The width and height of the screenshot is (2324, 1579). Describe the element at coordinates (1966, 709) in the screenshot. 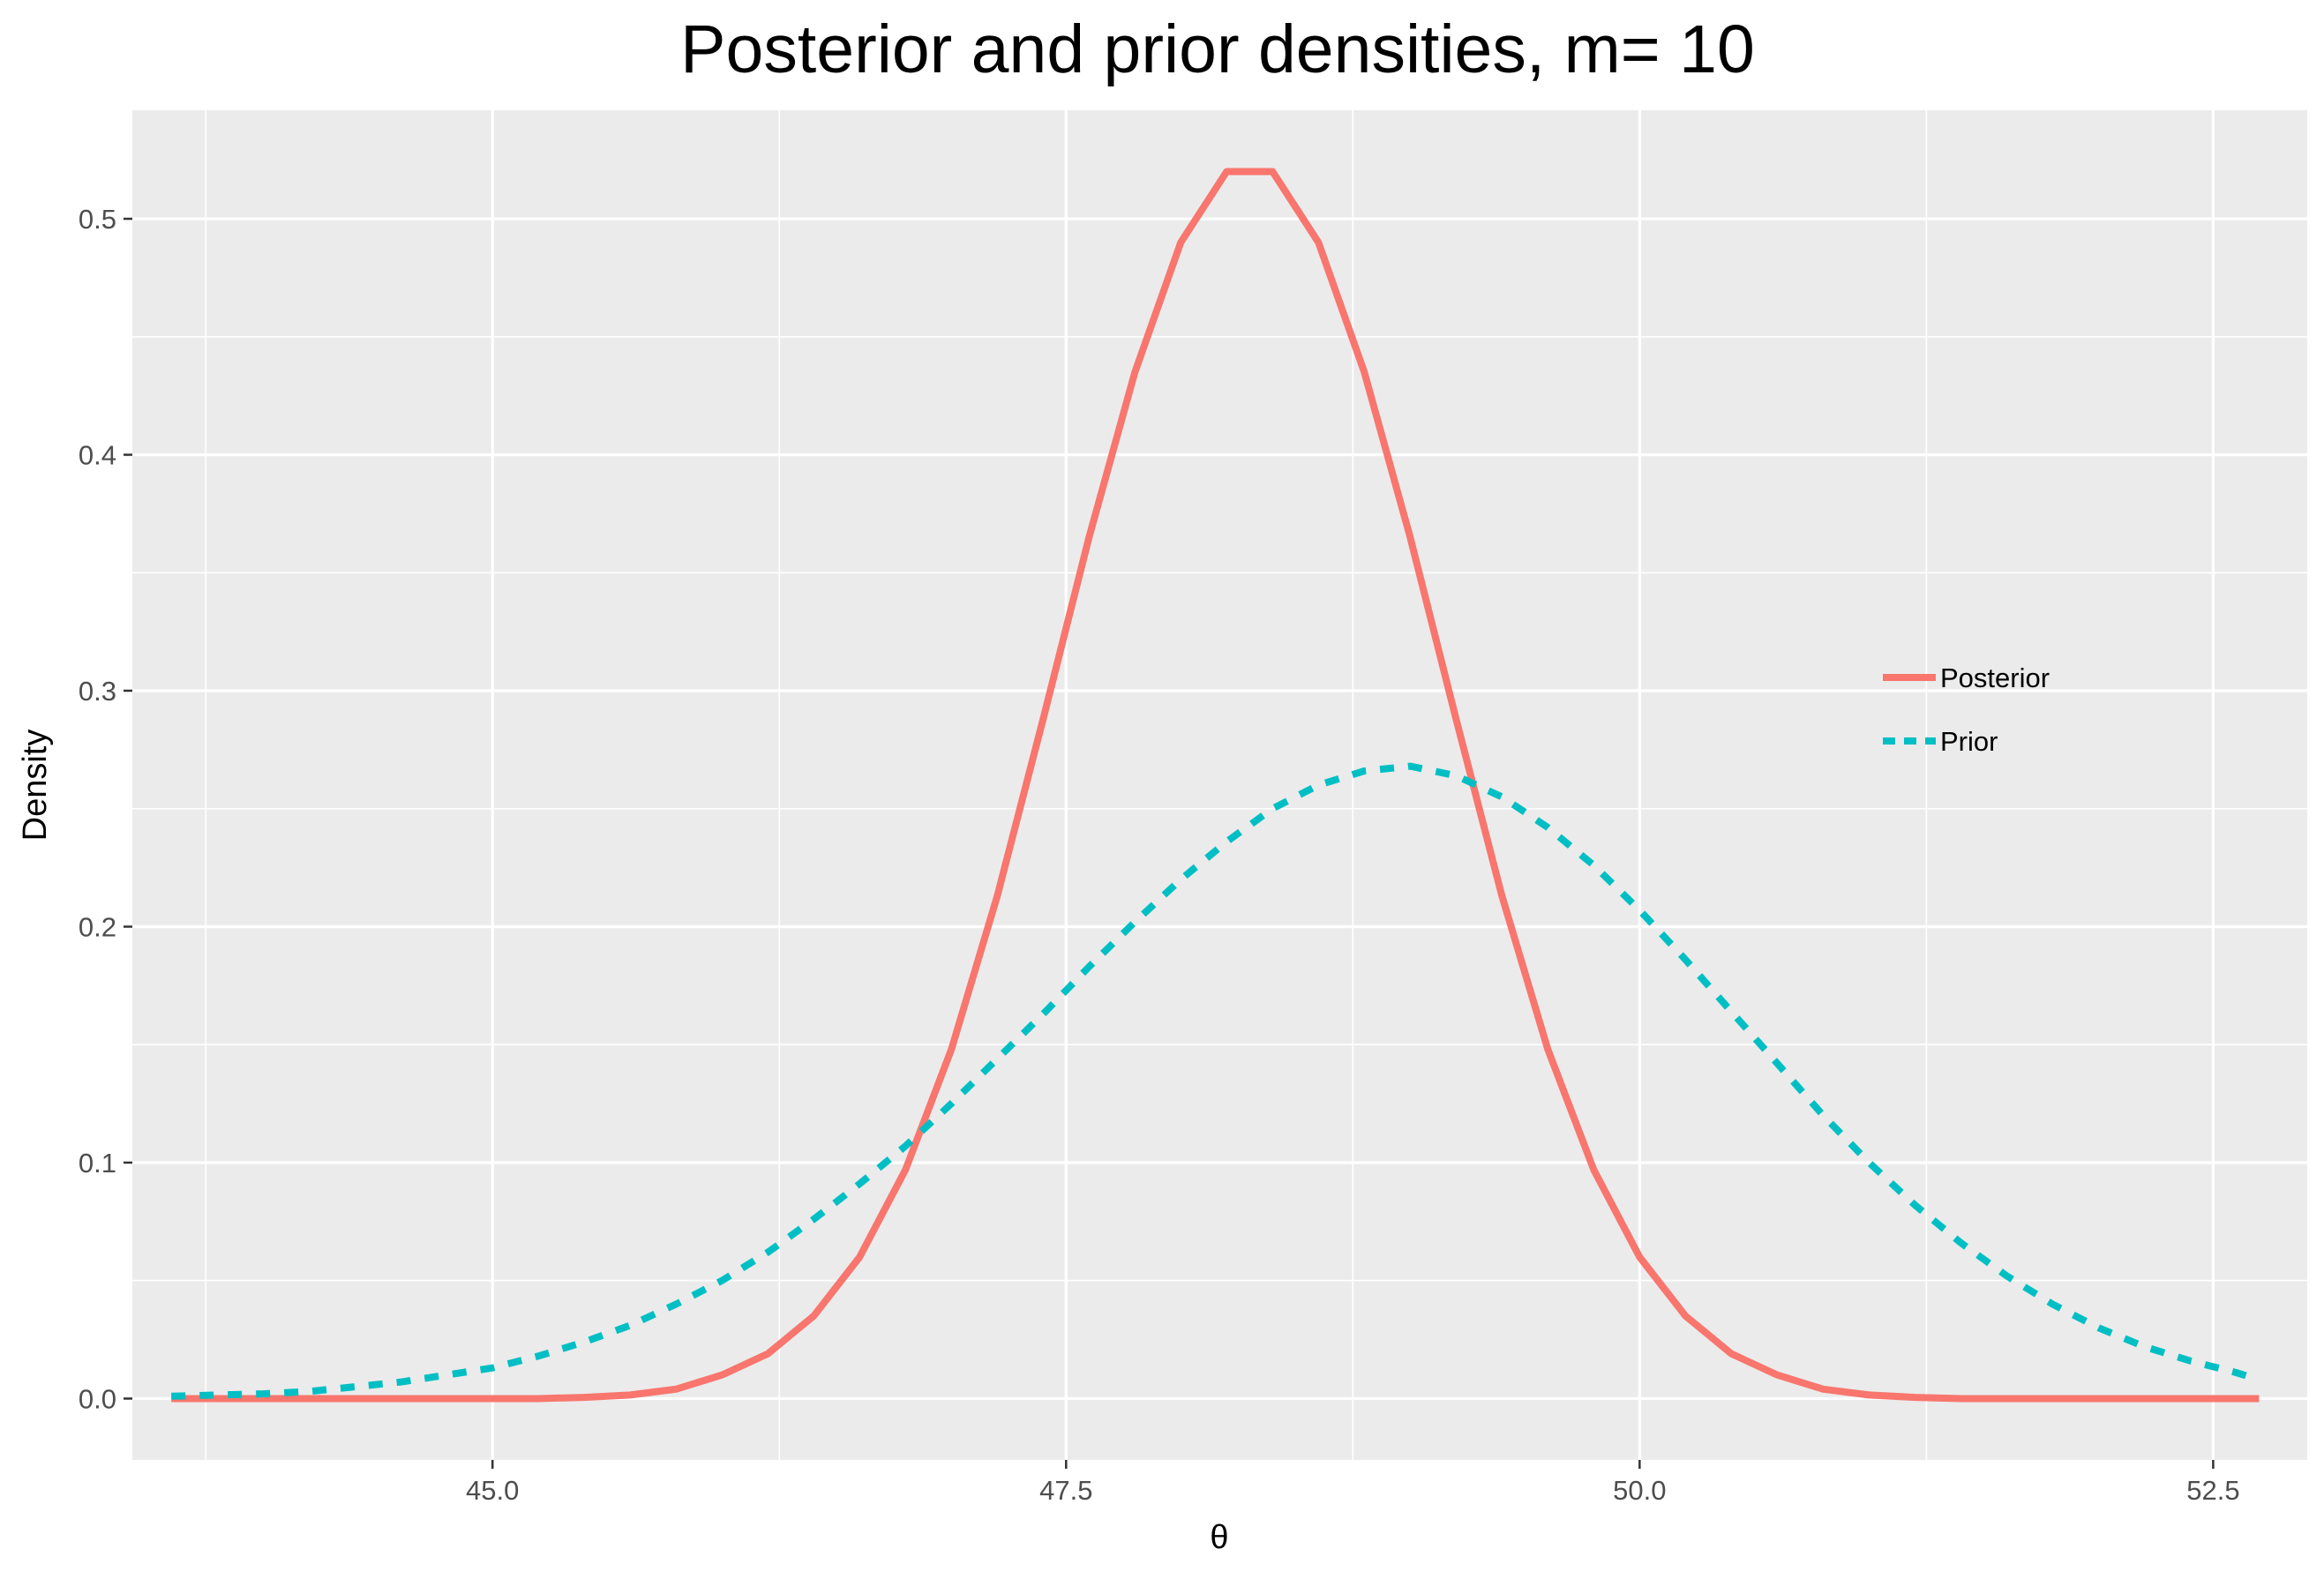

I see `legend: Posterior Prior` at that location.